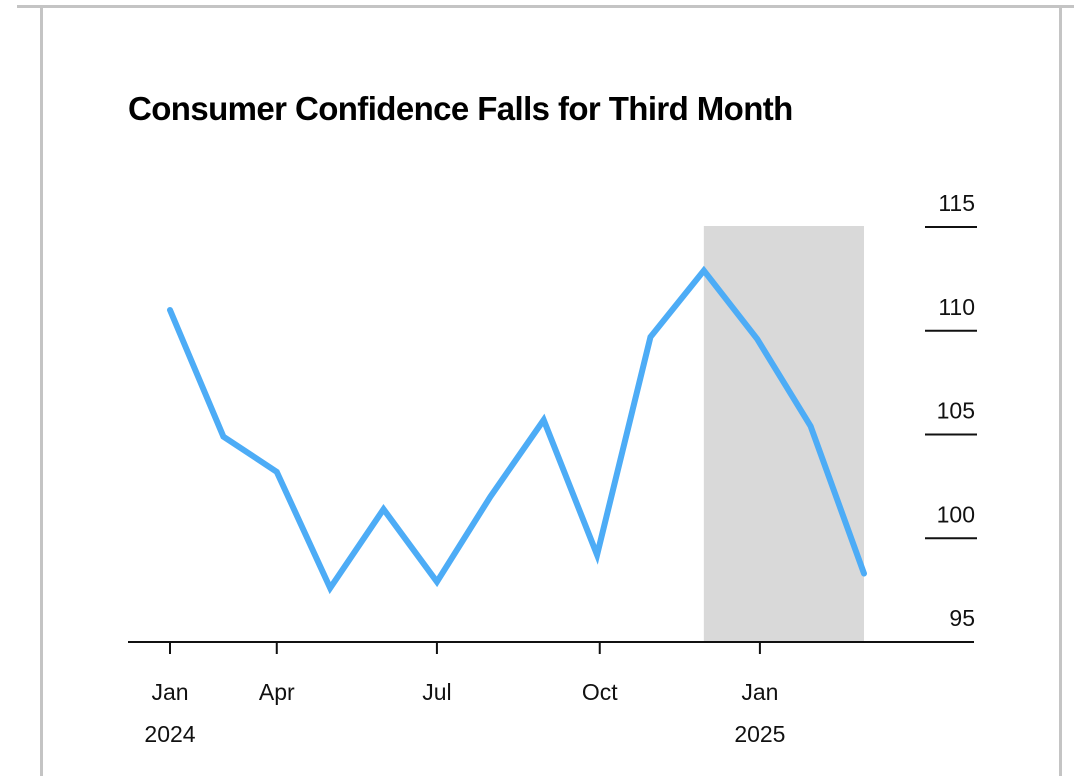  What do you see at coordinates (956, 411) in the screenshot?
I see `y-tick-label: 105` at bounding box center [956, 411].